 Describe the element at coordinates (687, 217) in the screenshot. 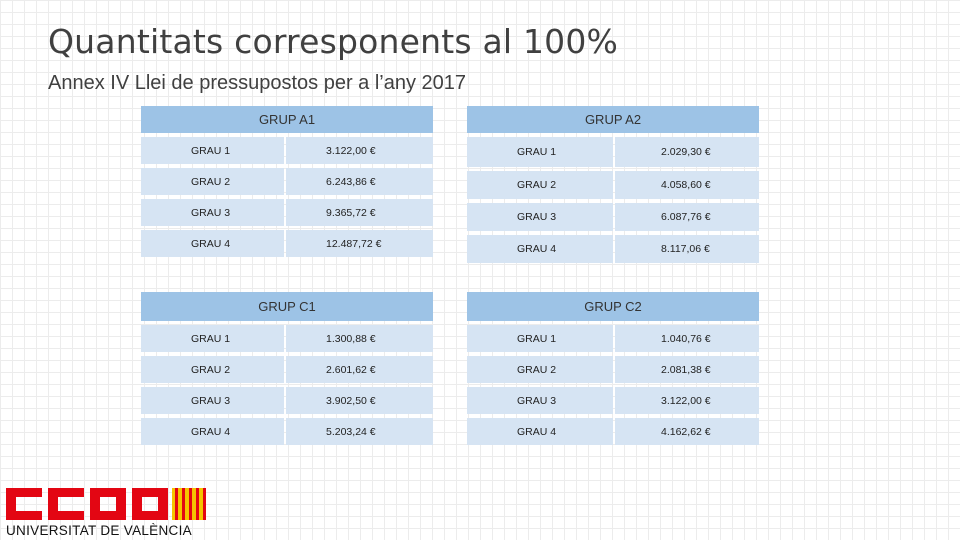

I see `amount-cell: 6.087,76 €` at that location.